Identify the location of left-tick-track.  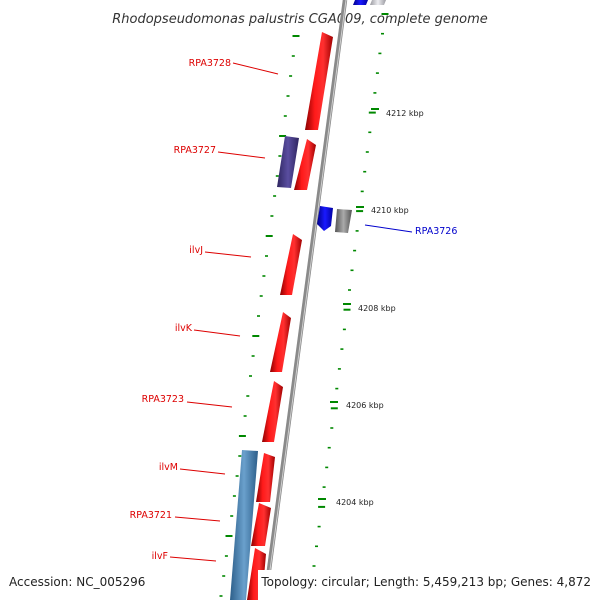
(259, 316).